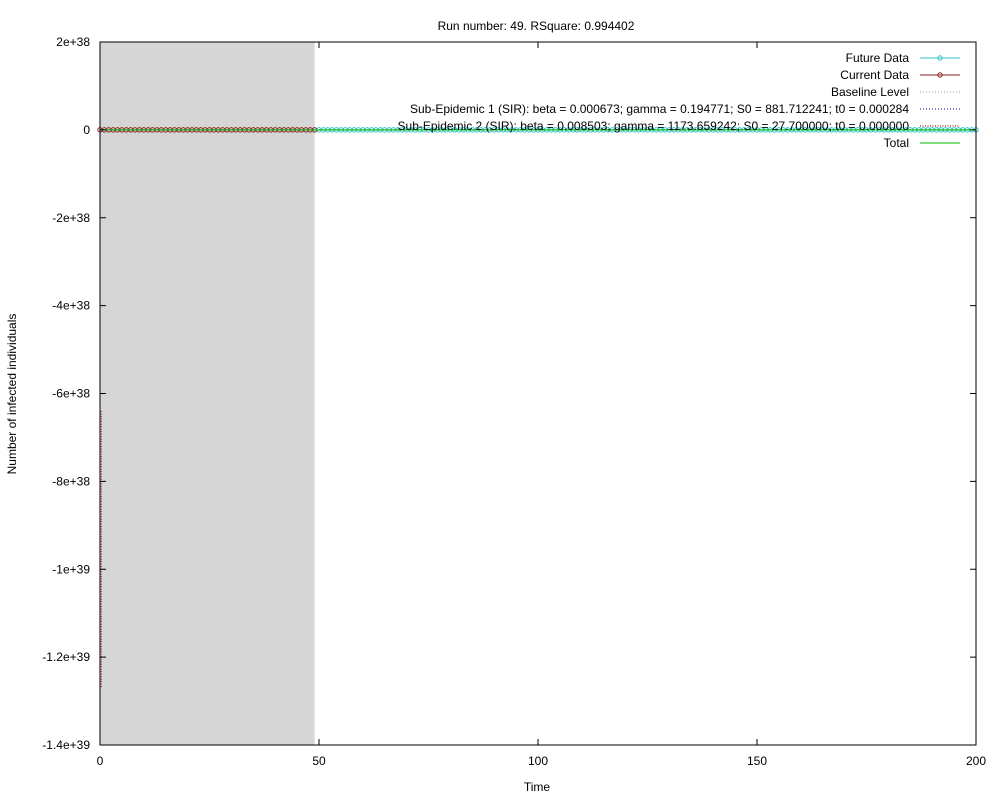  What do you see at coordinates (536, 26) in the screenshot?
I see `chart-title: Run number: 49. RSquare: 0.994402` at bounding box center [536, 26].